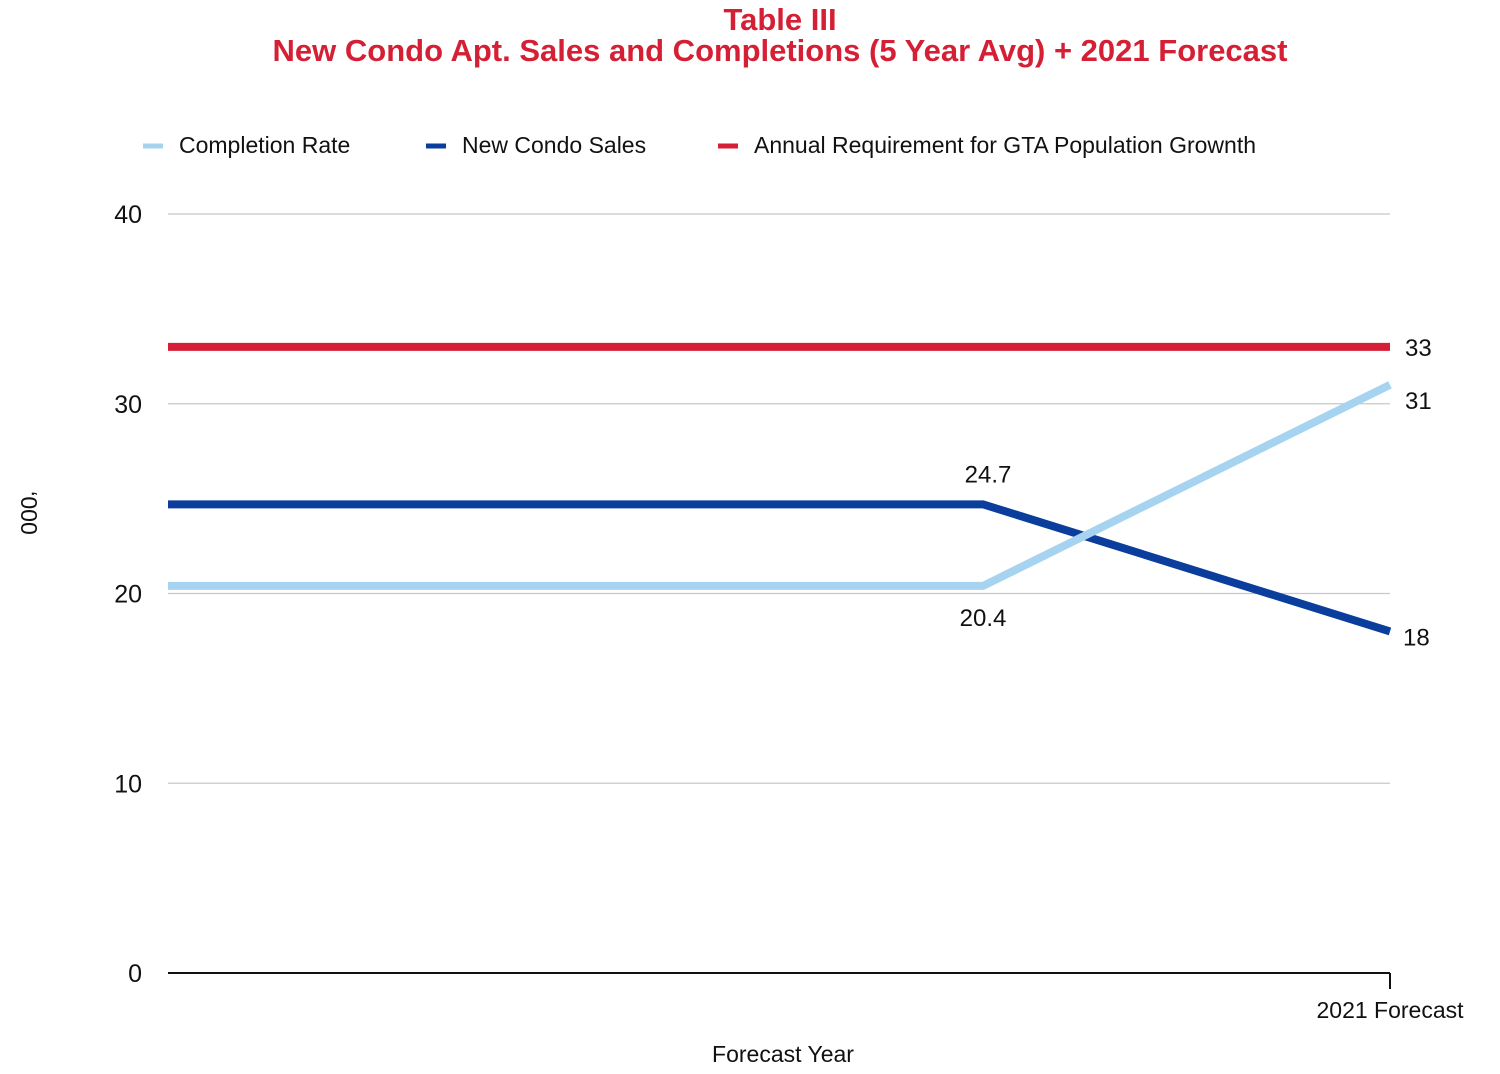 Image resolution: width=1500 pixels, height=1074 pixels. I want to click on y-tick-label-3: 30, so click(128, 405).